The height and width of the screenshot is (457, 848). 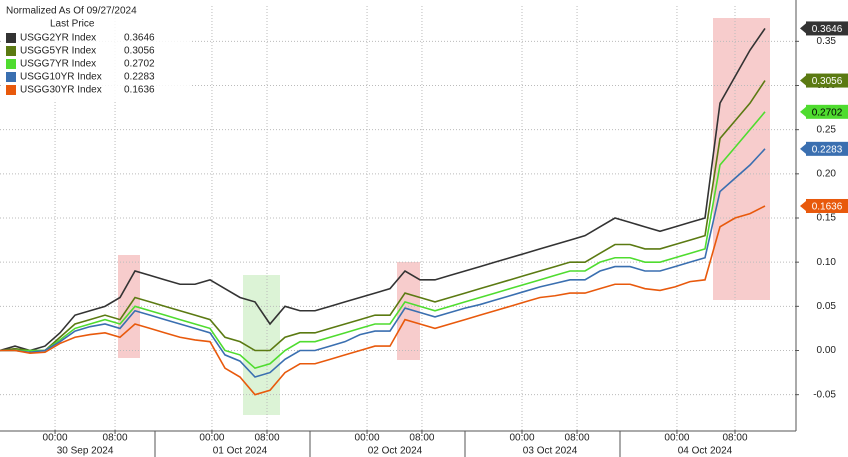 I want to click on y-tick-label: 0.05, so click(x=827, y=306).